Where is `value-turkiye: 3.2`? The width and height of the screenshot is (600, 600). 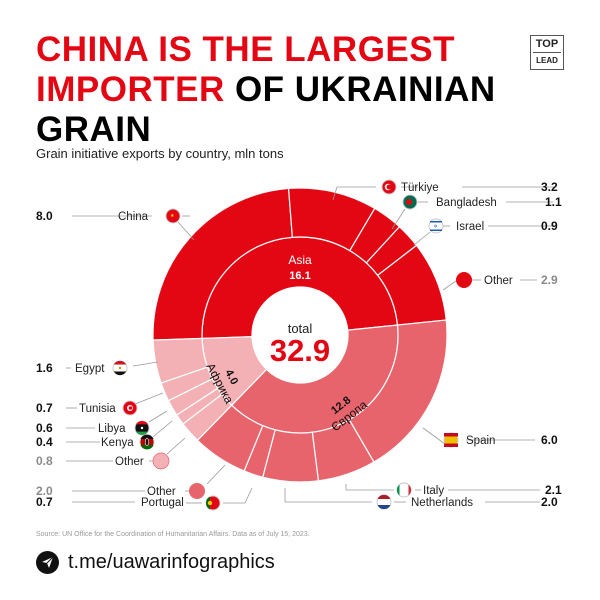
value-turkiye: 3.2 is located at coordinates (549, 187).